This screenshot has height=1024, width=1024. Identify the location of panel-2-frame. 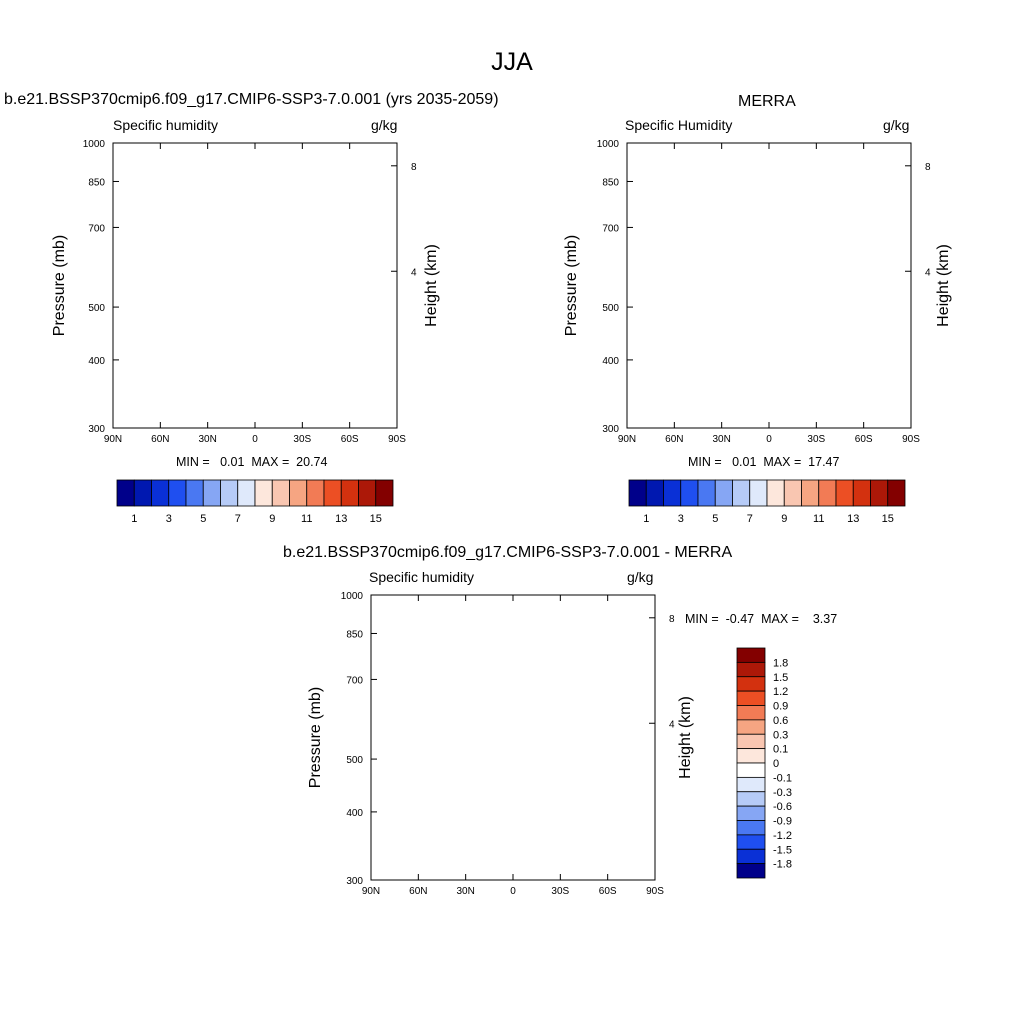
(769, 285).